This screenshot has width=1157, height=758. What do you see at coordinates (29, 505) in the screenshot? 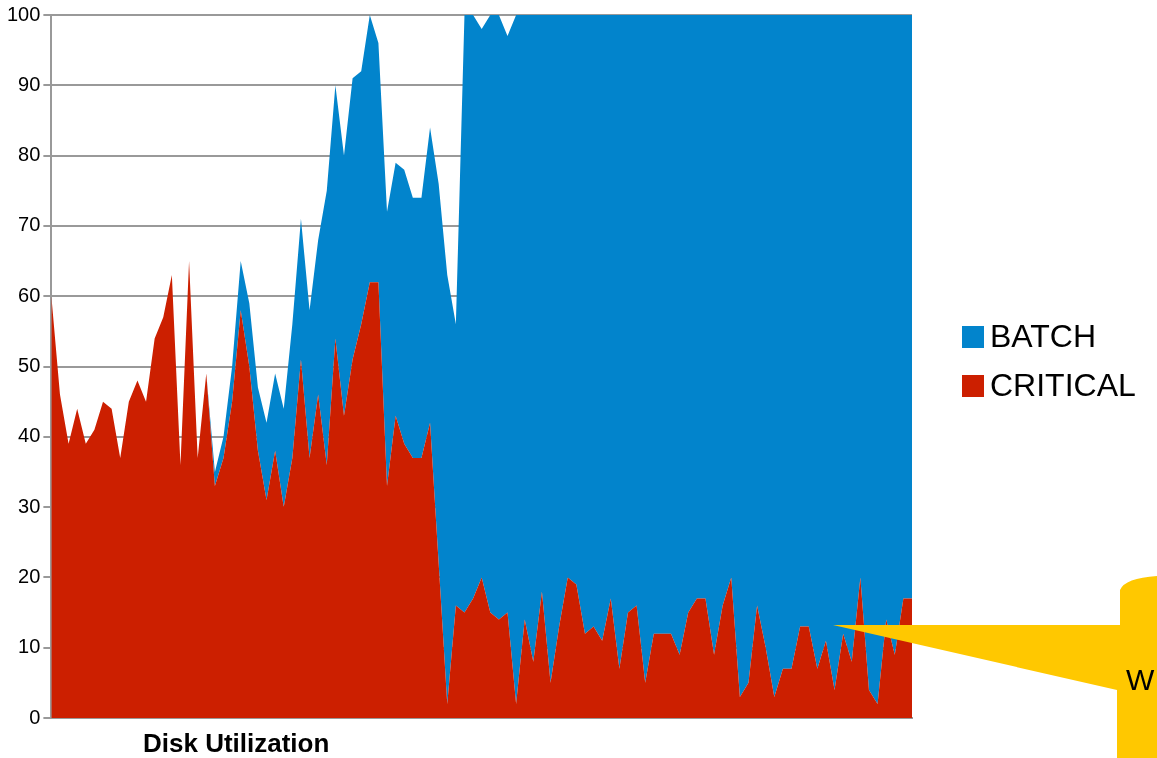
I see `y-tick-label: 30` at bounding box center [29, 505].